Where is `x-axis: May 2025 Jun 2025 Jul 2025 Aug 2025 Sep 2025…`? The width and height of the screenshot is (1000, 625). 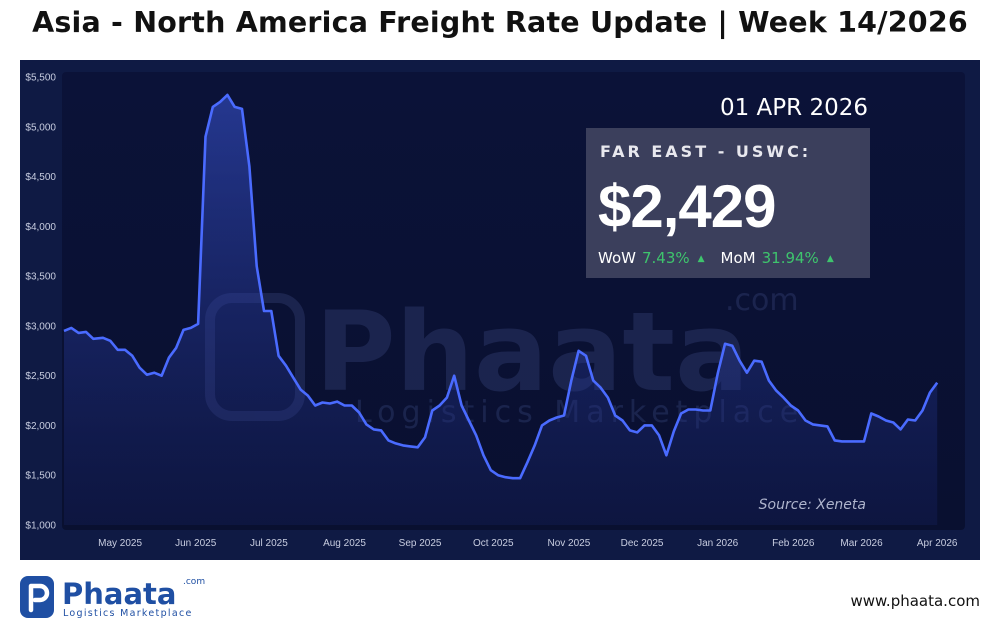 x-axis: May 2025 Jun 2025 Jul 2025 Aug 2025 Sep 2025… is located at coordinates (528, 543).